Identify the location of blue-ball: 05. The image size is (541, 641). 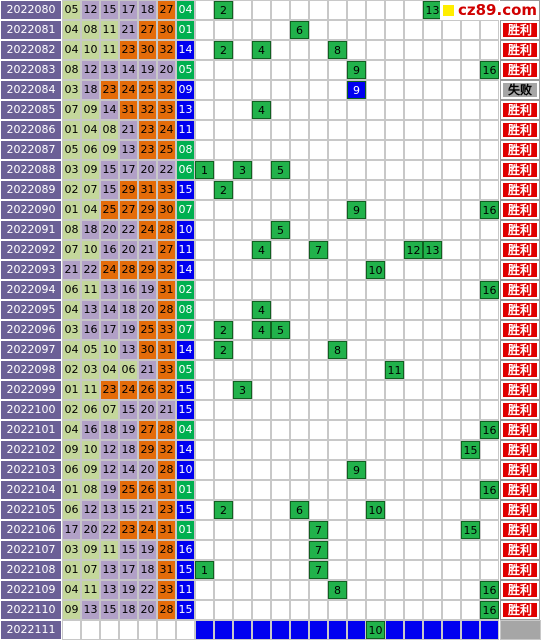
(185, 70).